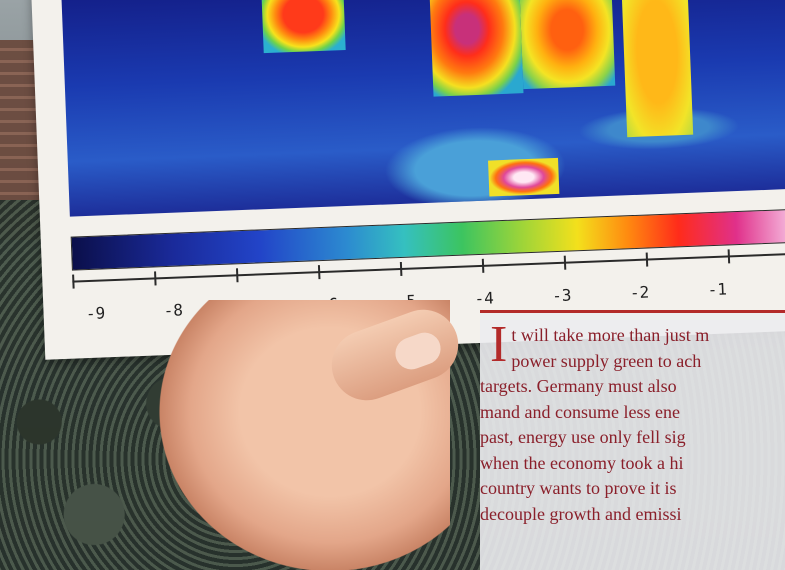 Image resolution: width=785 pixels, height=570 pixels. What do you see at coordinates (775, 289) in the screenshot?
I see `scale-label: 0` at bounding box center [775, 289].